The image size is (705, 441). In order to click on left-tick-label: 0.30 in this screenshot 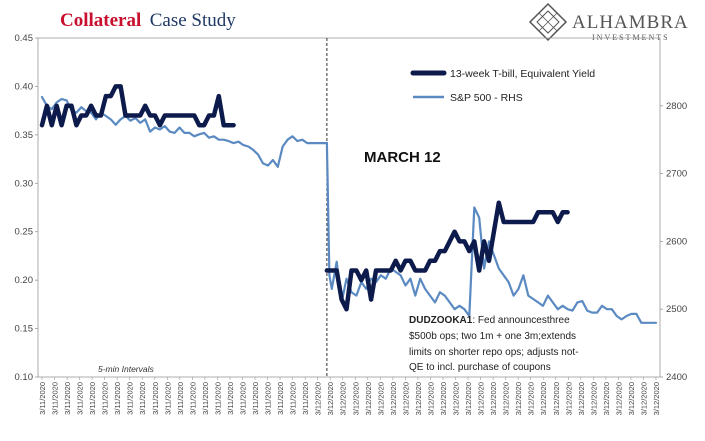, I will do `click(24, 183)`.